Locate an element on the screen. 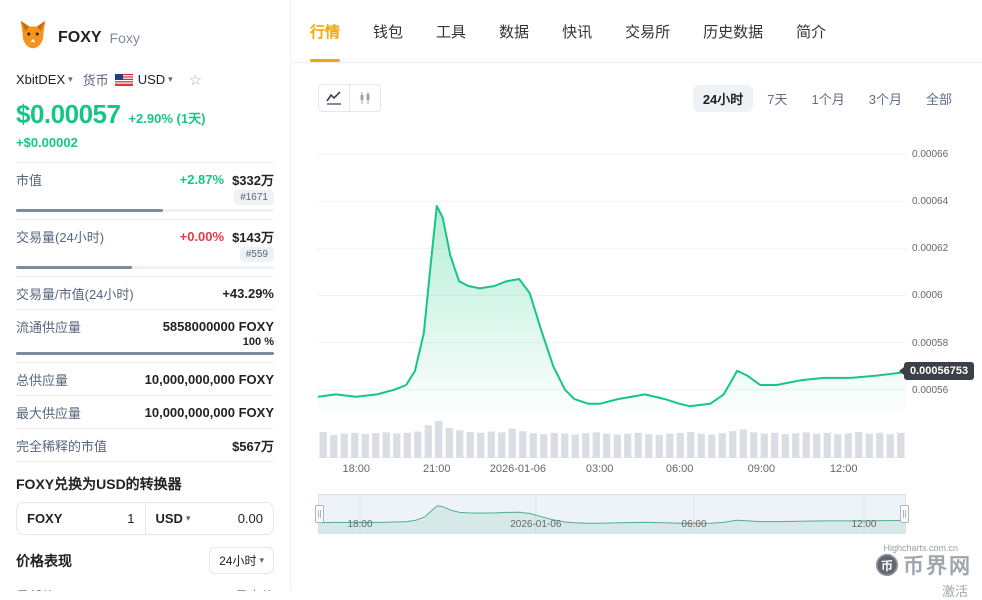 The width and height of the screenshot is (982, 600). tab-news: 快讯 is located at coordinates (577, 32).